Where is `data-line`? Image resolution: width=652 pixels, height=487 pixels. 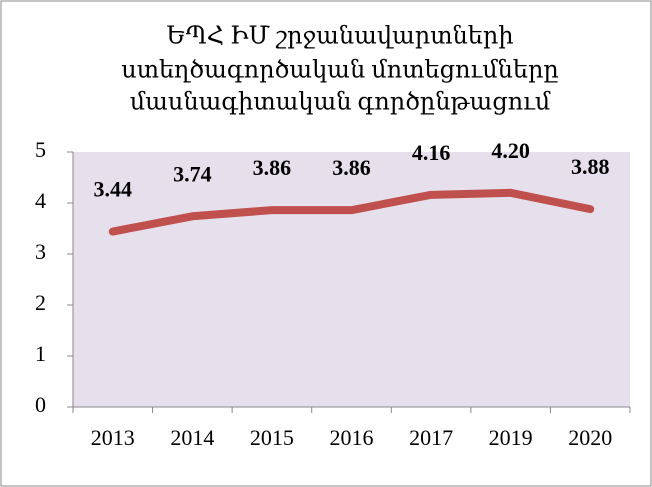 data-line is located at coordinates (351, 212).